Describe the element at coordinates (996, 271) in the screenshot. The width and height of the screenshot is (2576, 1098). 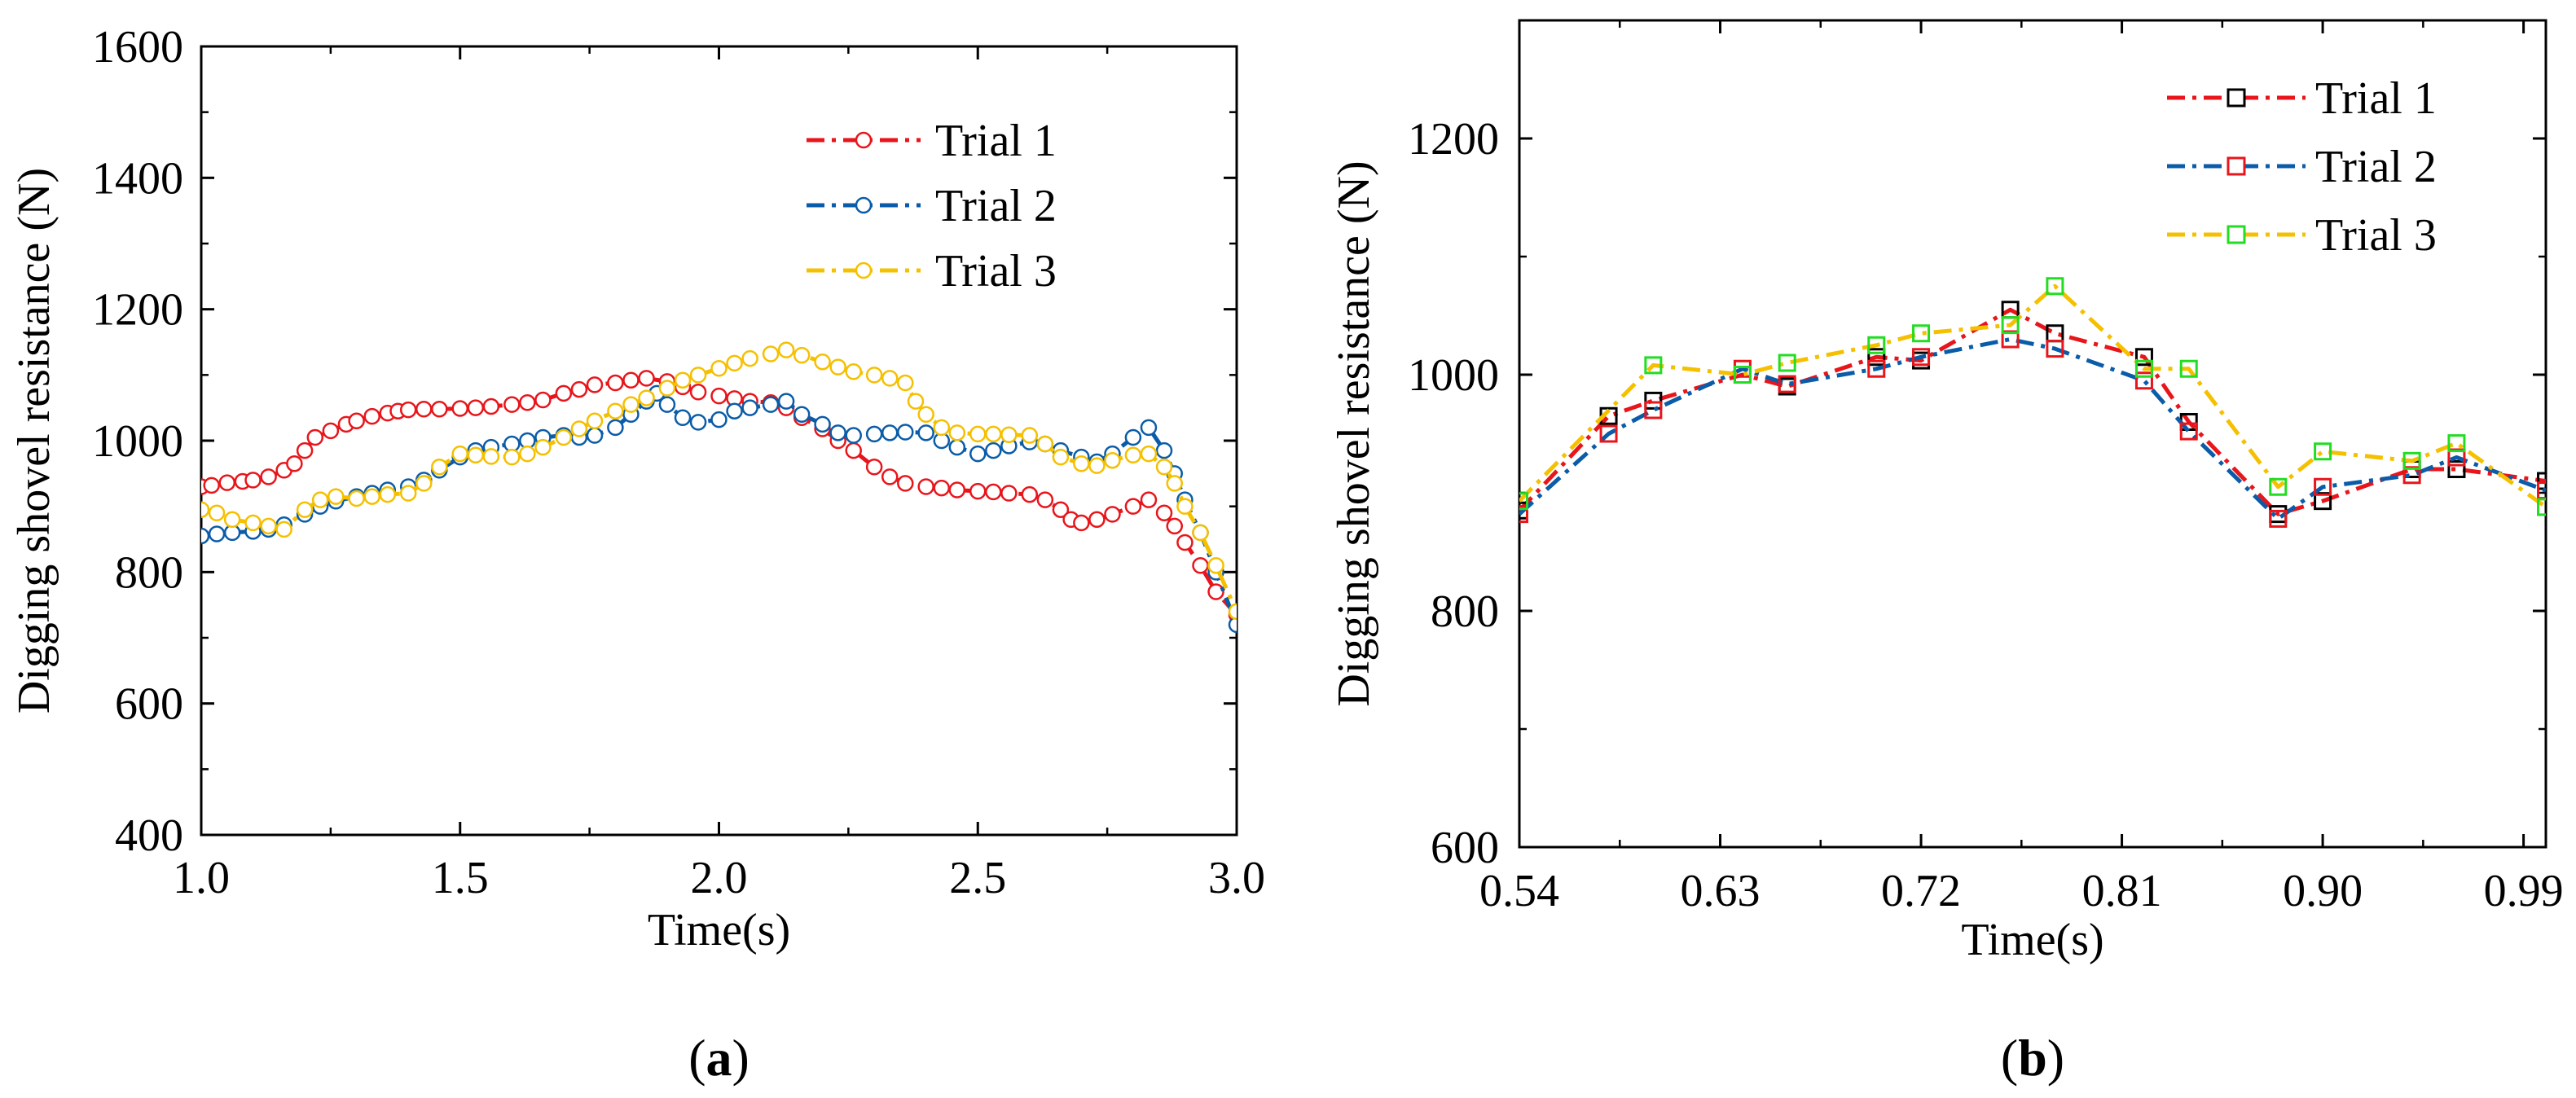
I see `legend-label-trial-3: Trial 3` at that location.